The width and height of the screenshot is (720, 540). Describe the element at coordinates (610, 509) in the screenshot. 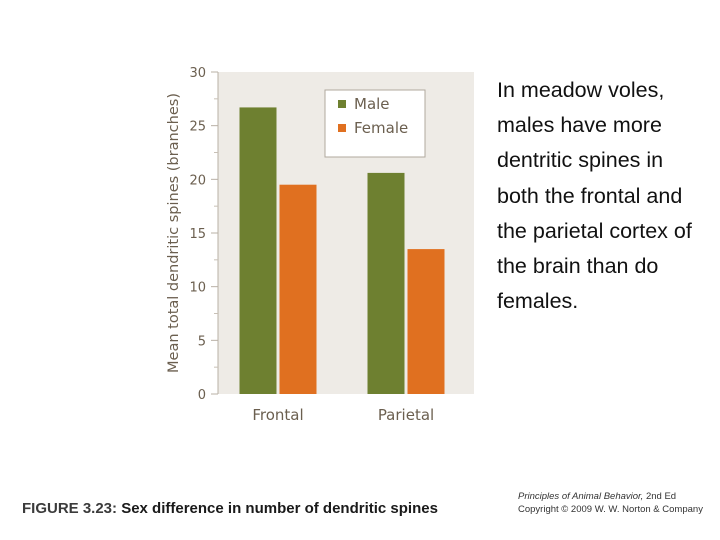

I see `copyright-line: Copyright © 2009 W. W. Norton & Company` at that location.